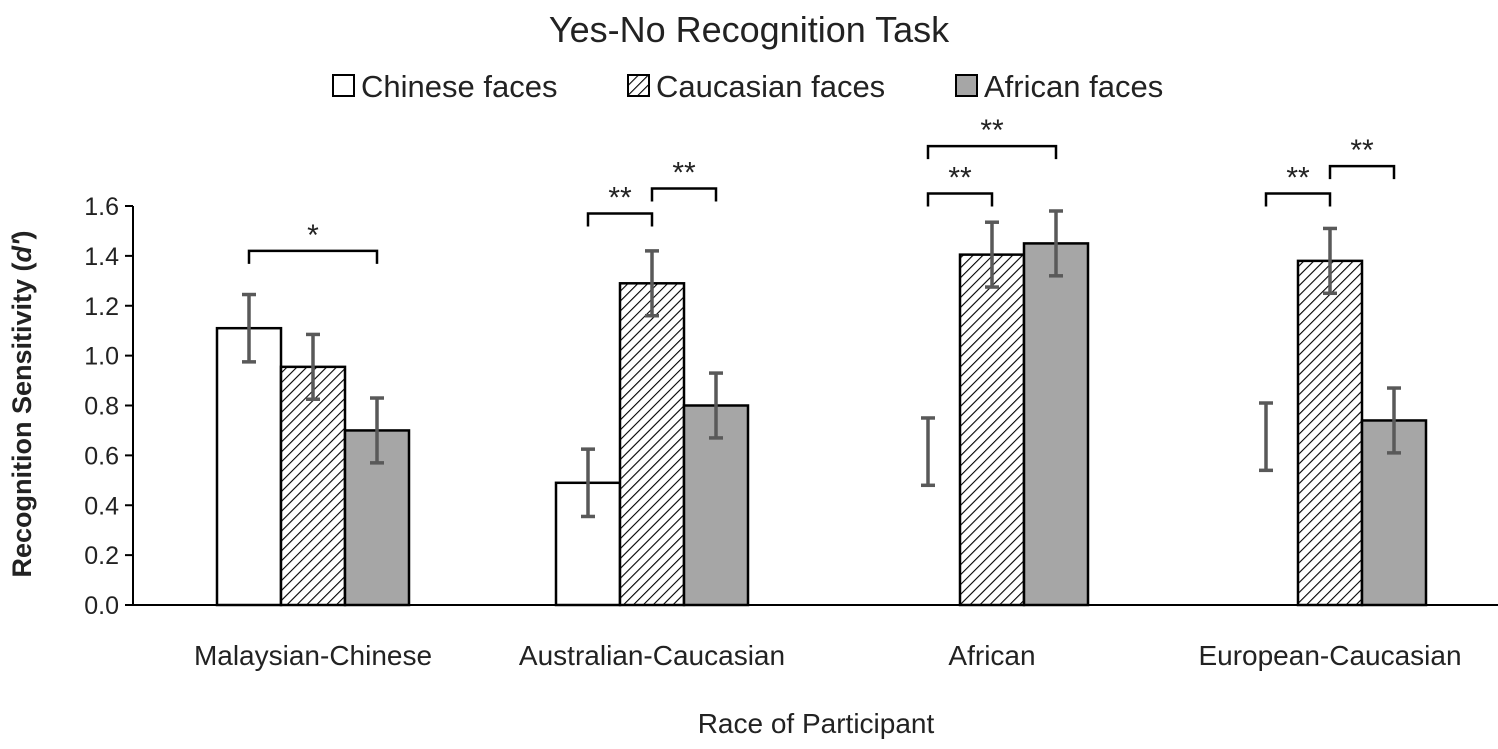  Describe the element at coordinates (101, 307) in the screenshot. I see `y-tick-label: 1.2` at that location.